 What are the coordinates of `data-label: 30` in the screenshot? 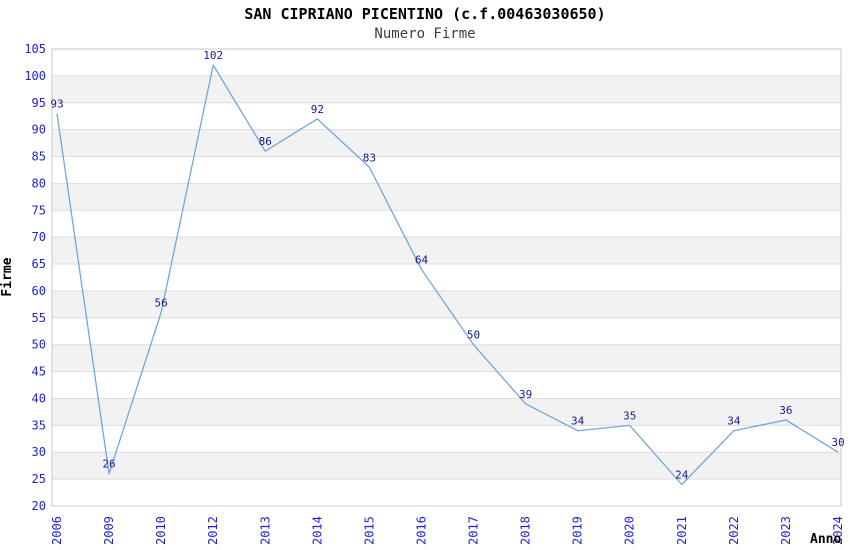 It's located at (837, 442).